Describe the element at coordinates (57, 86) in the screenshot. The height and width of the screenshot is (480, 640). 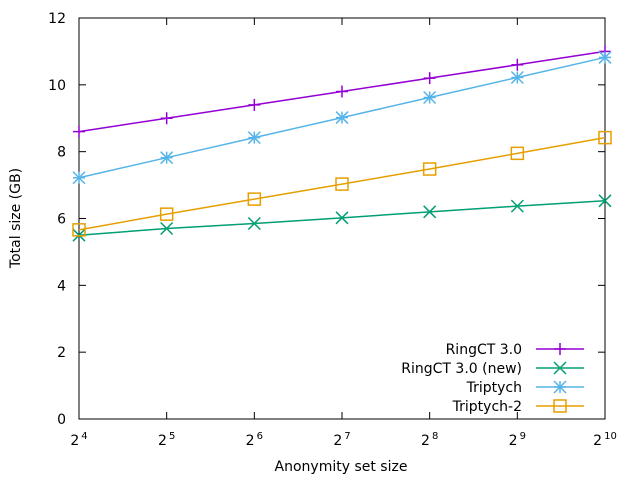
I see `y-tick-label: 10` at that location.